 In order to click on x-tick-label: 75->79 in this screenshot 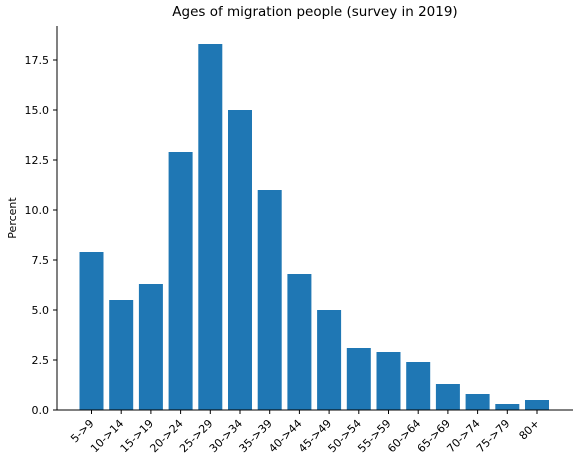, I will do `click(493, 436)`.